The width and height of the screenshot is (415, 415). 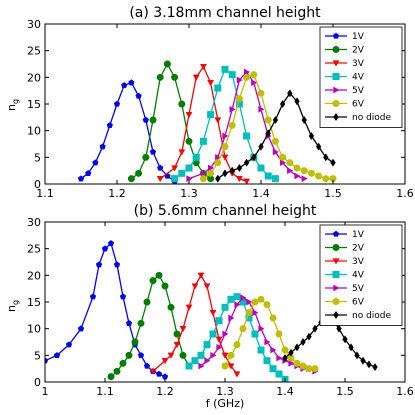 I want to click on x-tick-label: 1, so click(x=45, y=391).